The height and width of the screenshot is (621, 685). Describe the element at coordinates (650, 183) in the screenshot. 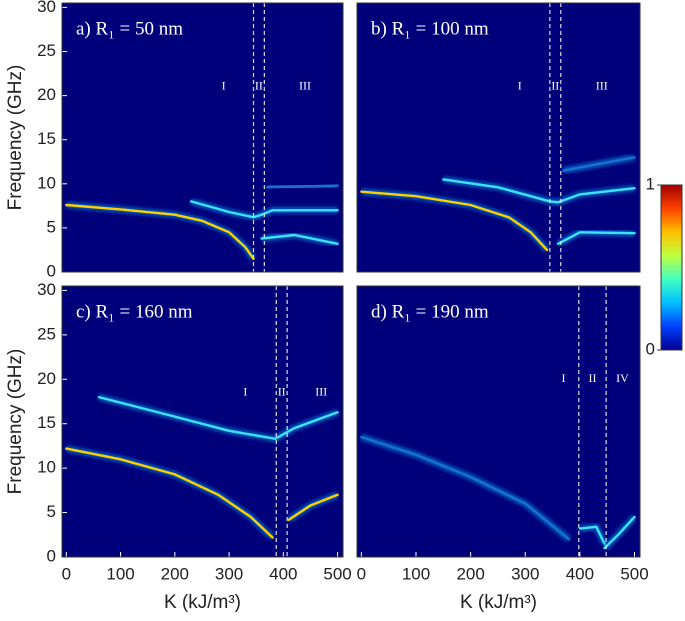

I see `colorbar-tick-label: 1` at that location.